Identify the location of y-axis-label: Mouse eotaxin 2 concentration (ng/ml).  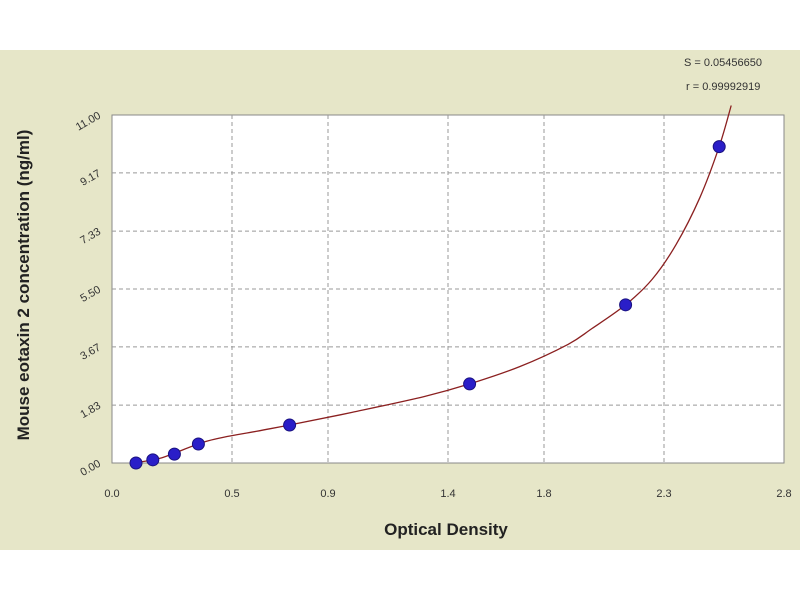
(23, 285).